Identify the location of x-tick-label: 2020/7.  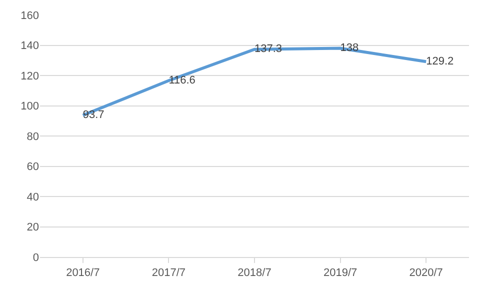
(426, 273).